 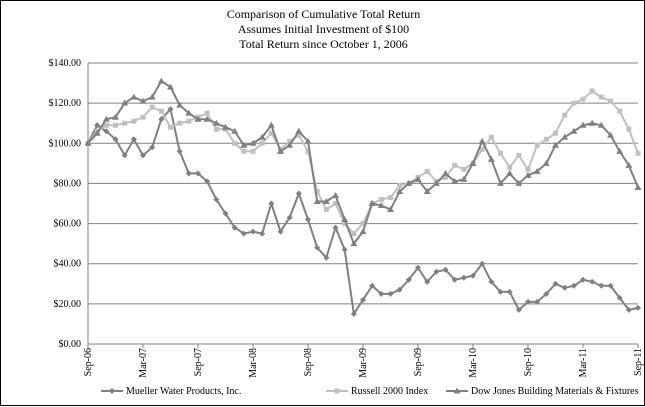 What do you see at coordinates (323, 44) in the screenshot?
I see `chart-title-line-3: Total Return since October 1, 2006` at bounding box center [323, 44].